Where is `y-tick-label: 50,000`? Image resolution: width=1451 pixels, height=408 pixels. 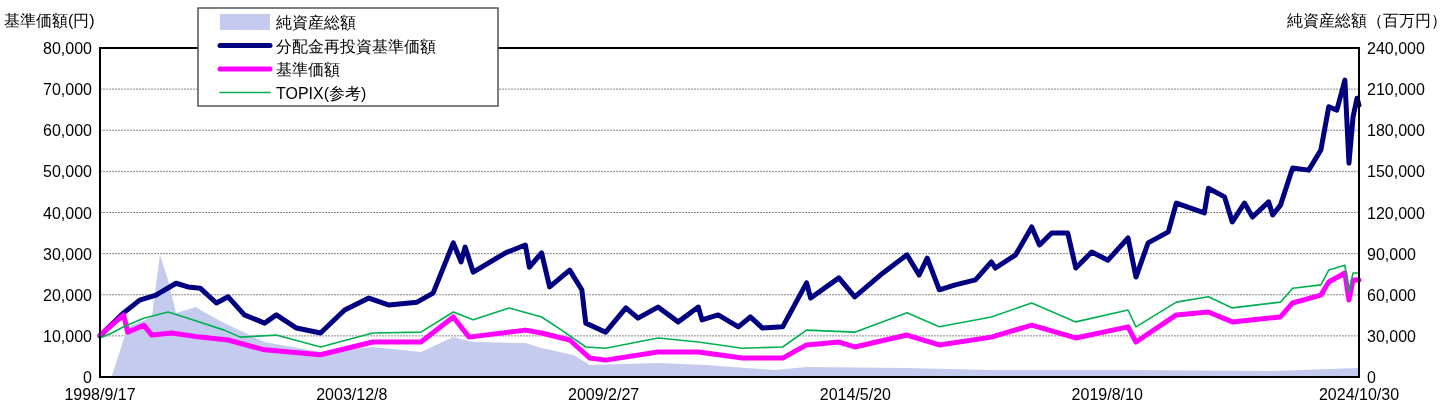
y-tick-label: 50,000 is located at coordinates (68, 172).